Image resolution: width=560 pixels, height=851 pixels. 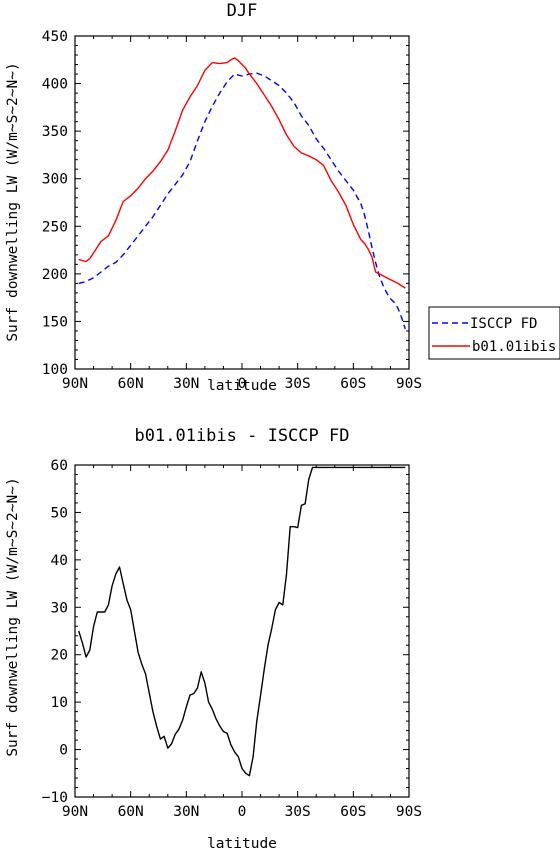 I want to click on legend: ISCCP FD b01.01ibis, so click(x=494, y=333).